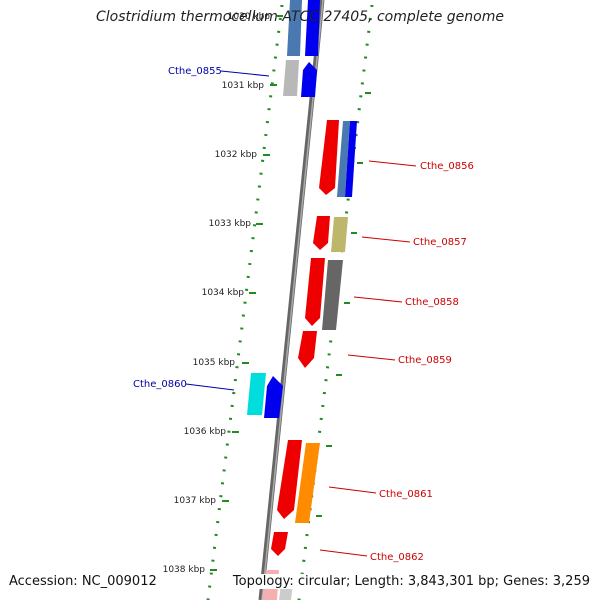  Describe the element at coordinates (223, 293) in the screenshot. I see `ruler-label-1034: 1034 kbp` at that location.